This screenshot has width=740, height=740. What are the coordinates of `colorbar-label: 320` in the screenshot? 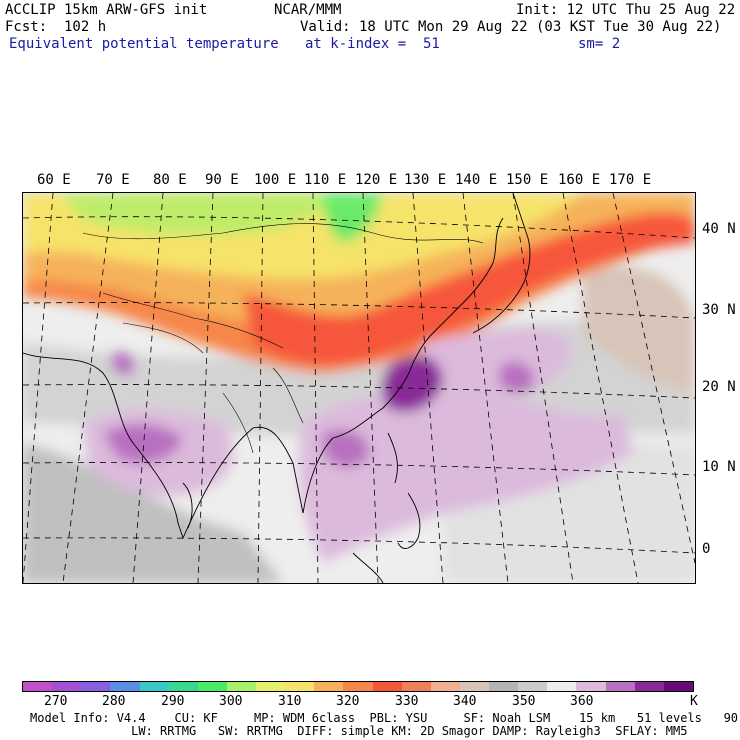 It's located at (348, 701).